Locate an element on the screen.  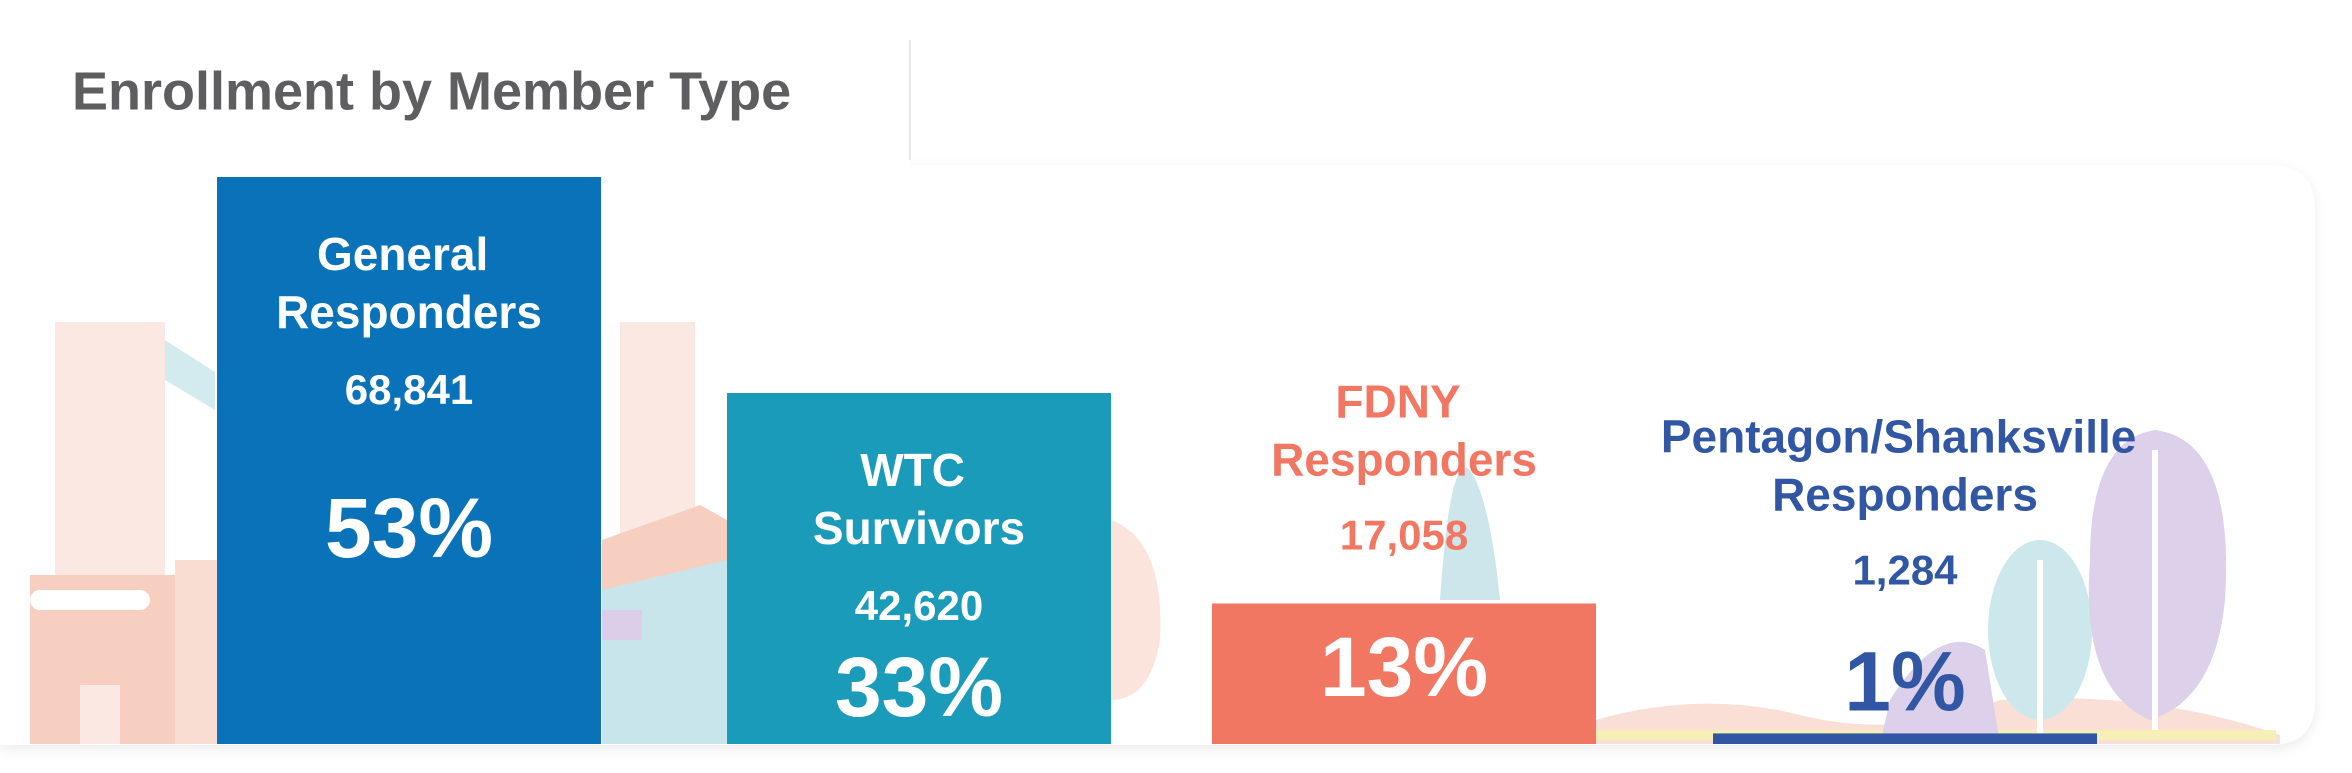
percentage-label: 33% is located at coordinates (919, 687).